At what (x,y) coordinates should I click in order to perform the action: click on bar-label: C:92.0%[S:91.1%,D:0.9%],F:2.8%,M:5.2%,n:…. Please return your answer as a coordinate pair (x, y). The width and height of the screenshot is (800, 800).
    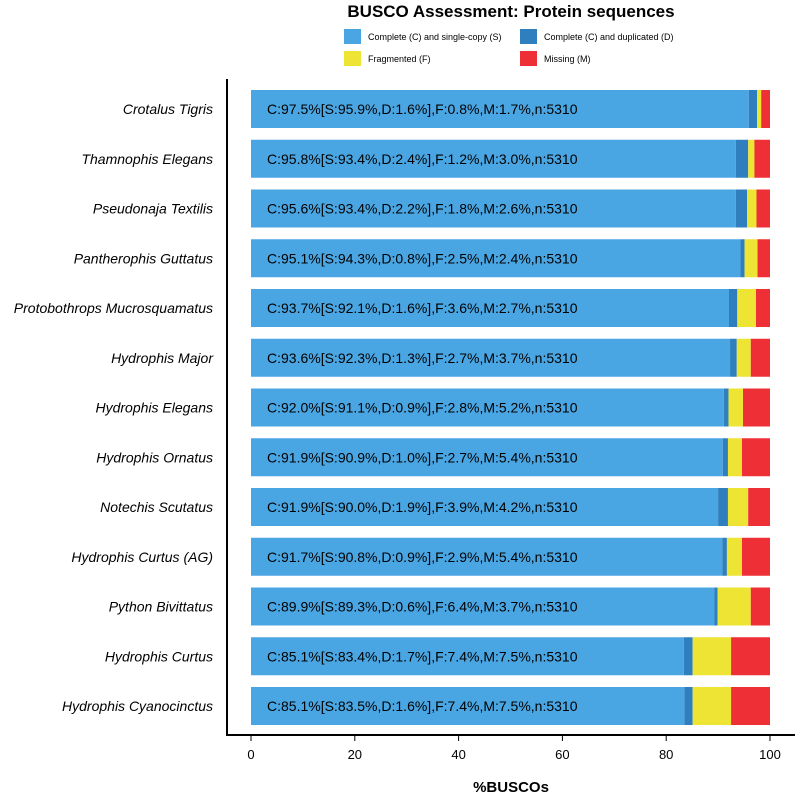
    Looking at the image, I should click on (422, 408).